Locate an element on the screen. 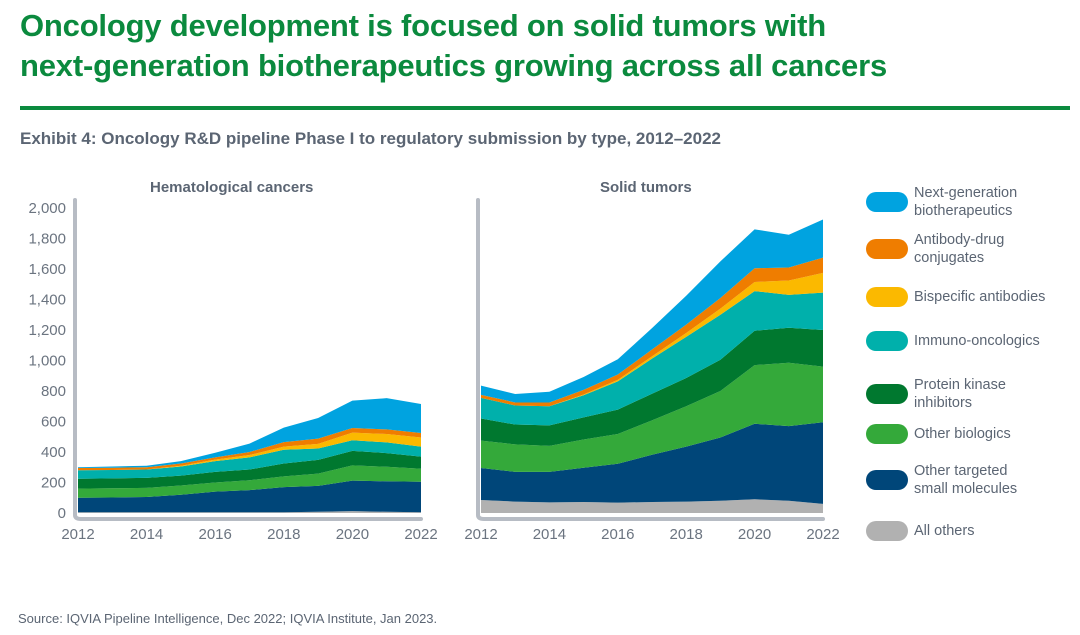 Image resolution: width=1080 pixels, height=635 pixels. y-tick-label: 2,000 is located at coordinates (47, 208).